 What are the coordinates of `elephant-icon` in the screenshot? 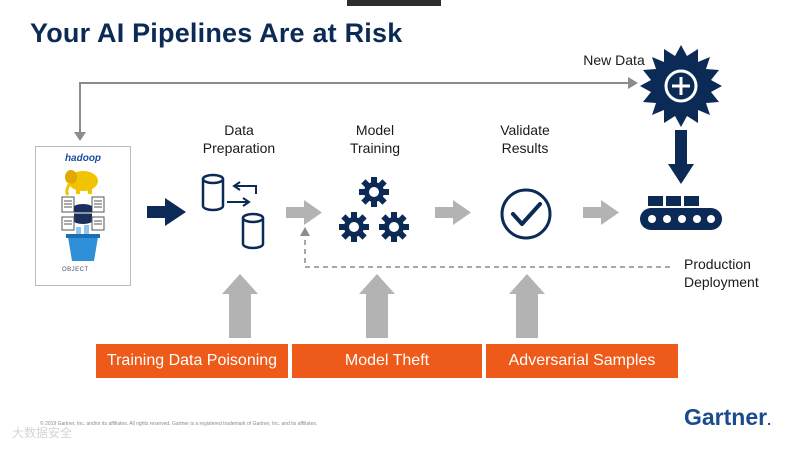 It's located at (81, 183).